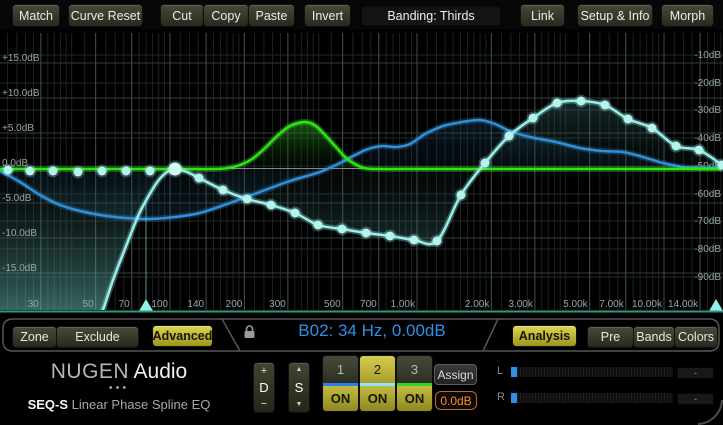  What do you see at coordinates (340, 383) in the screenshot?
I see `band-button-1: 1 ON` at bounding box center [340, 383].